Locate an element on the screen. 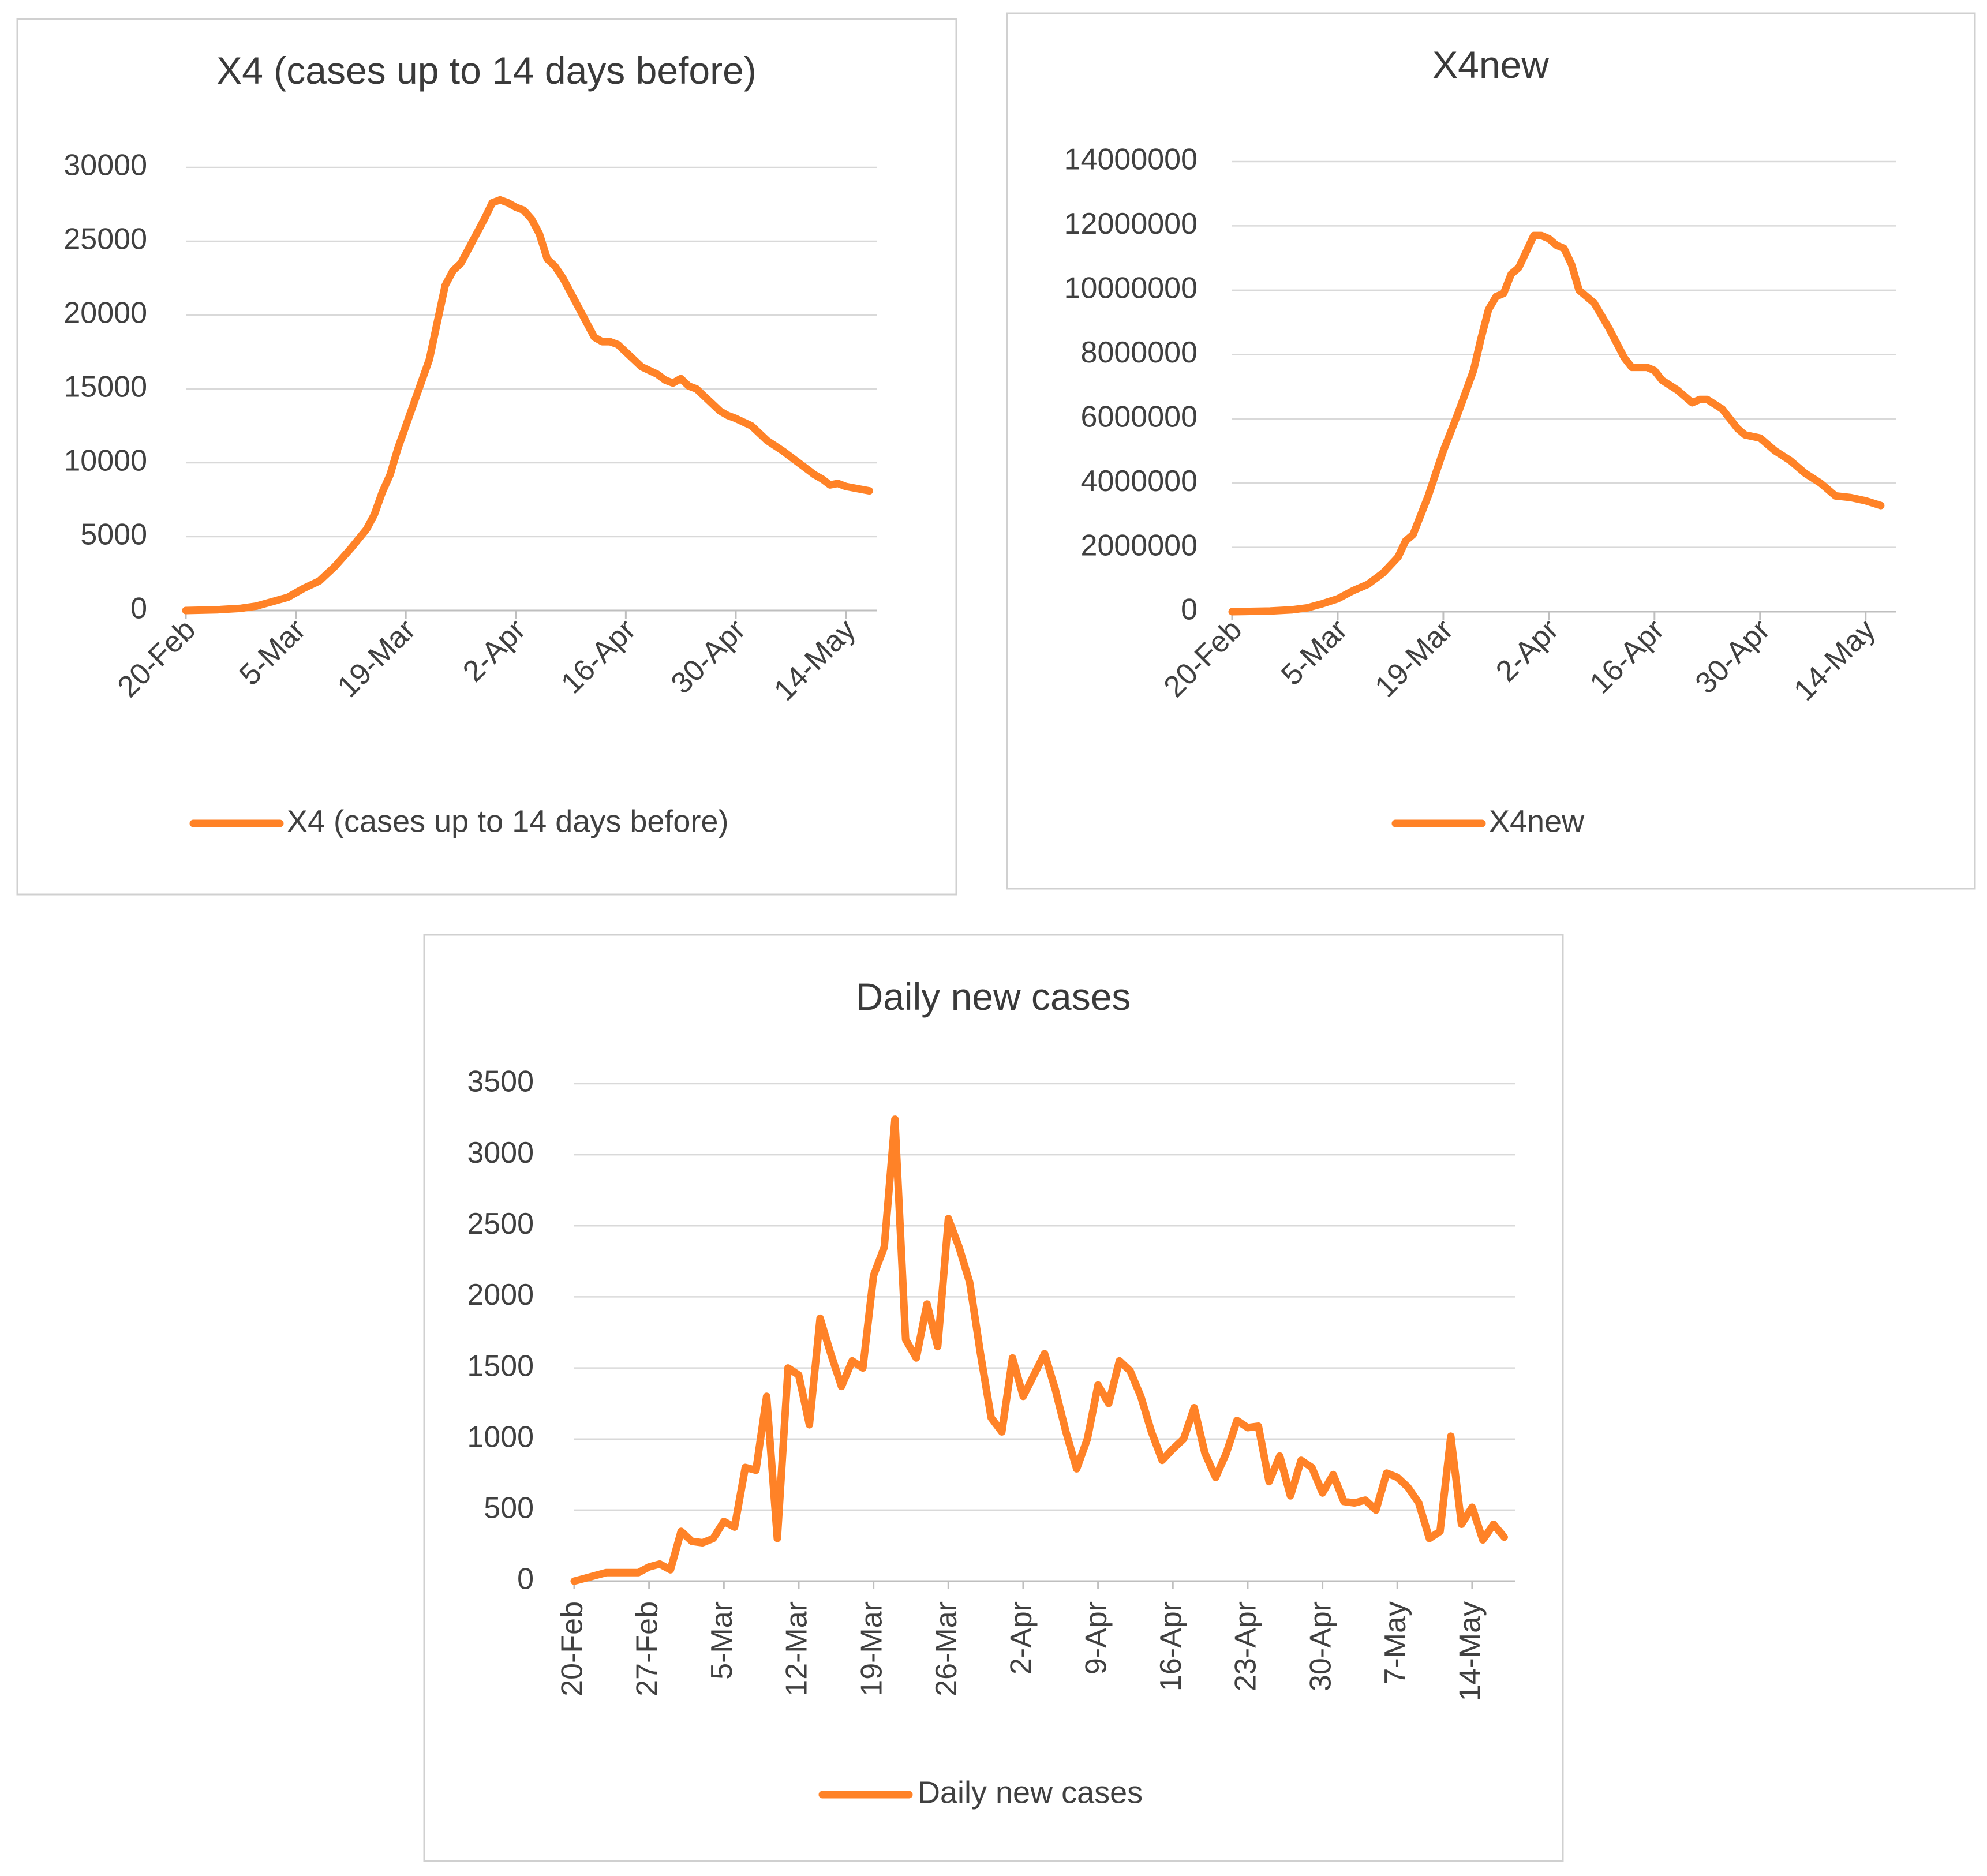  chart-daily-y-axis-labels: 3500 3000 2500 2000 1500 1000 500 0 is located at coordinates (500, 1330).